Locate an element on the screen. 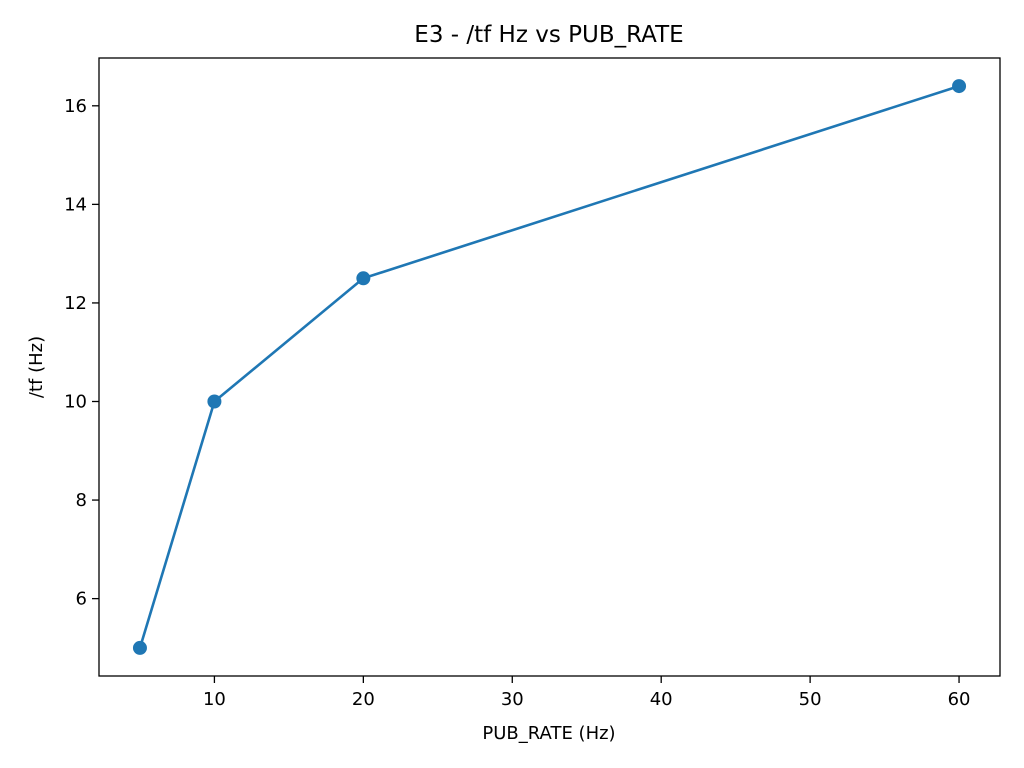 The image size is (1024, 768). y-axis: 6 8 10 12 14 16 is located at coordinates (81, 353).